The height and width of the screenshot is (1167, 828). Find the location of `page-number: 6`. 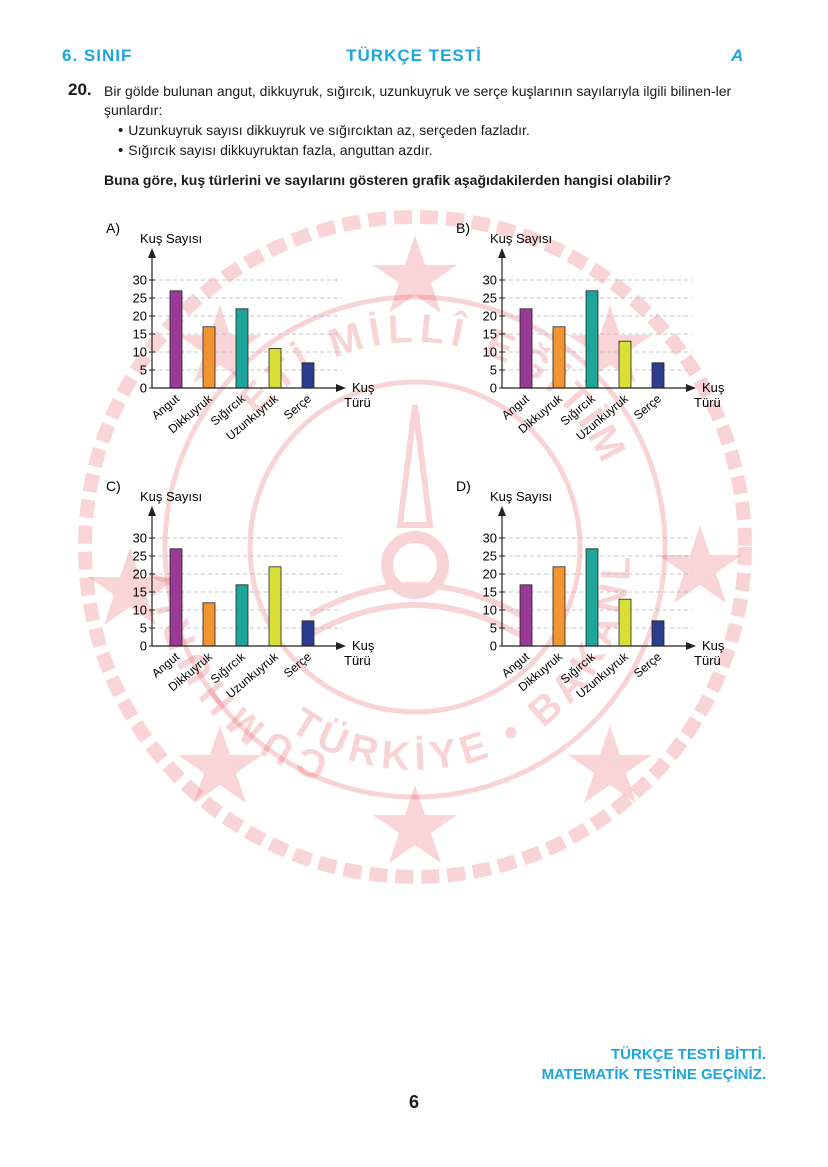

page-number: 6 is located at coordinates (413, 1102).